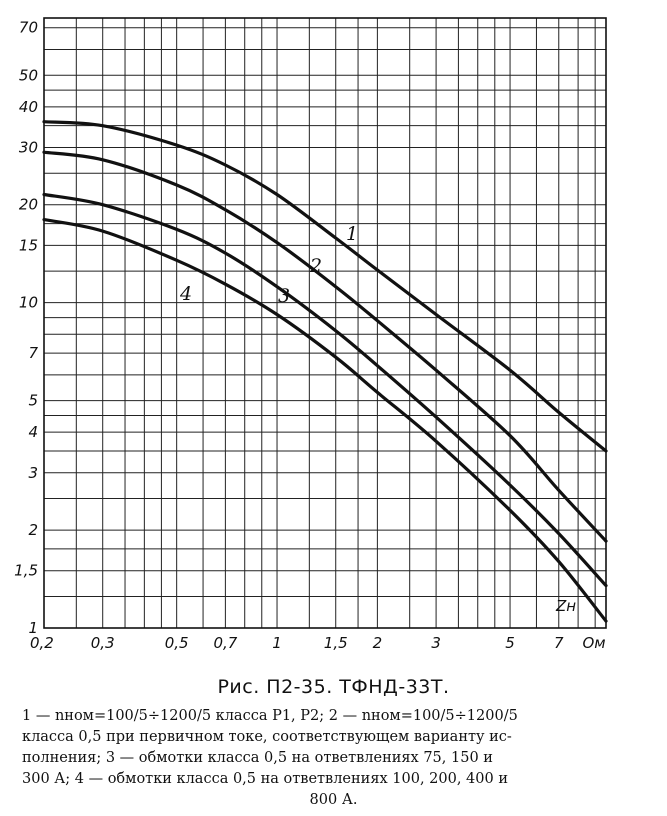  What do you see at coordinates (28, 245) in the screenshot?
I see `y-tick-label: 15` at bounding box center [28, 245].